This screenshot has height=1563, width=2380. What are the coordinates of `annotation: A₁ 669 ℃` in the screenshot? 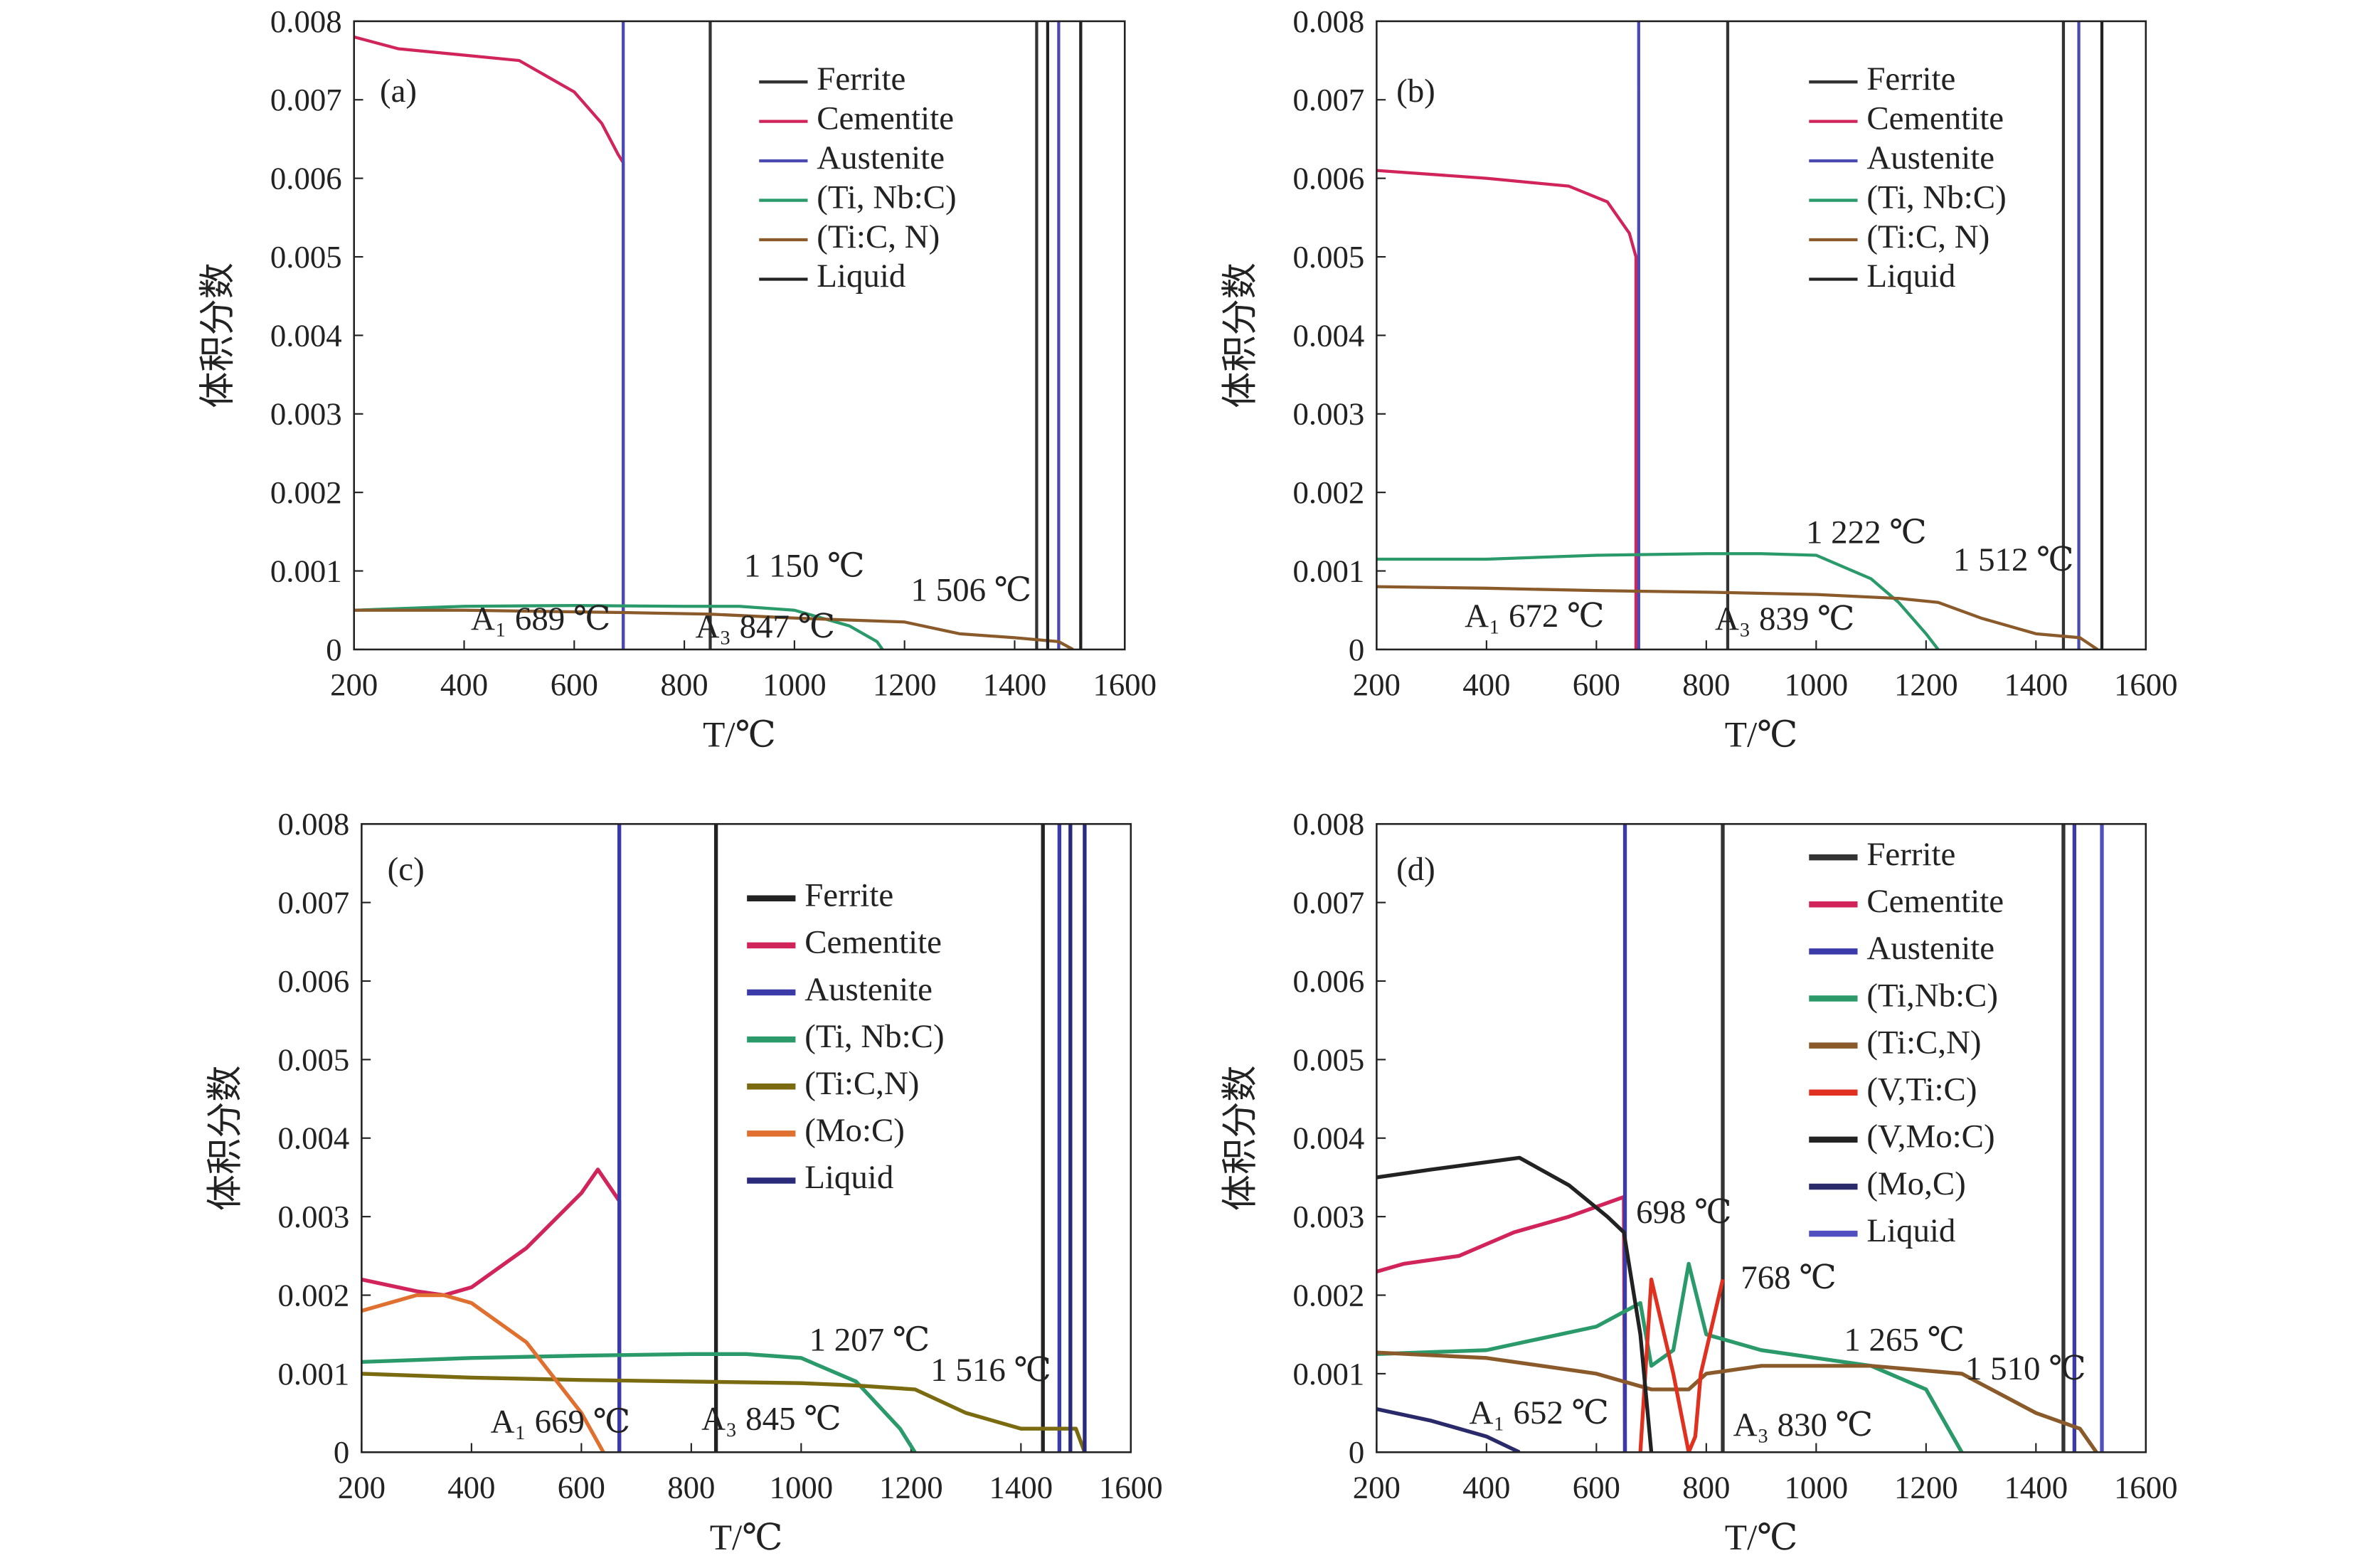 It's located at (561, 1422).